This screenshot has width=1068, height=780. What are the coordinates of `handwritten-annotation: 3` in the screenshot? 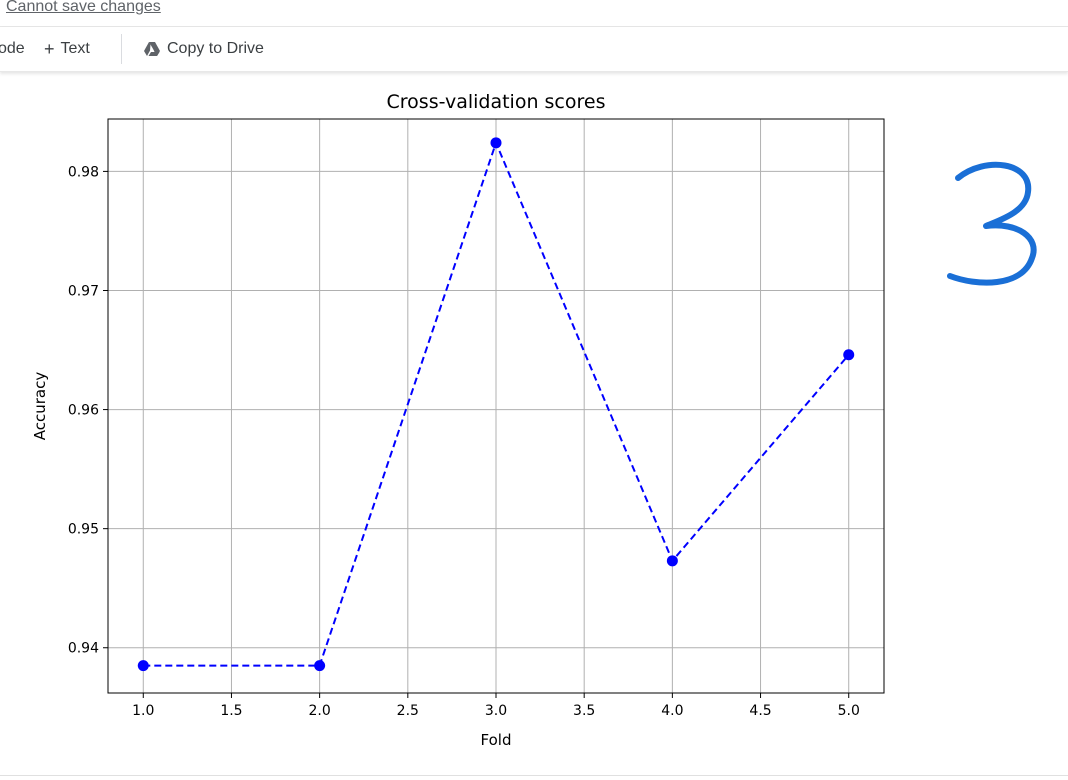 It's located at (992, 223).